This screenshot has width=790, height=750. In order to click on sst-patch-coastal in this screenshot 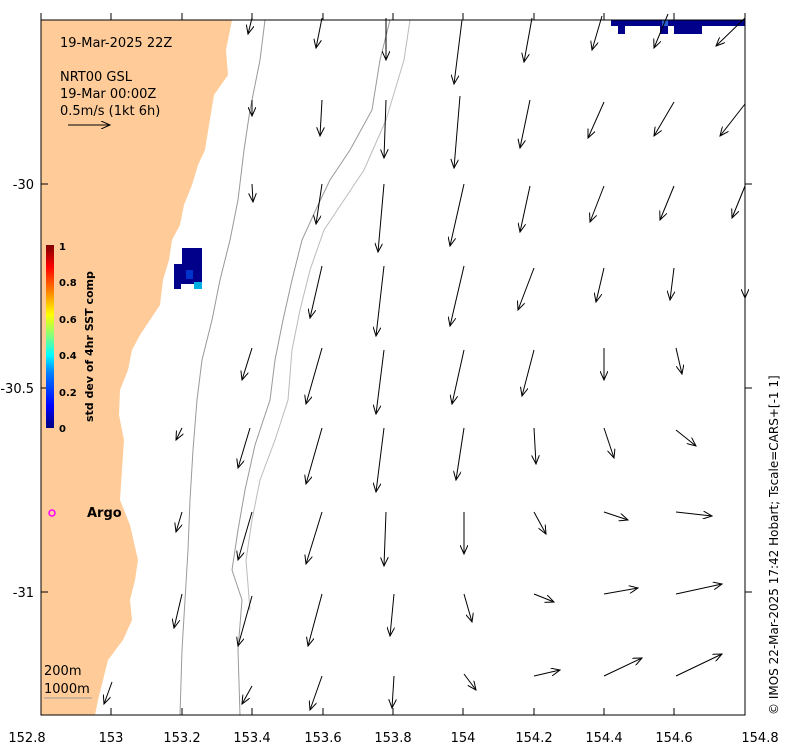, I will do `click(188, 268)`.